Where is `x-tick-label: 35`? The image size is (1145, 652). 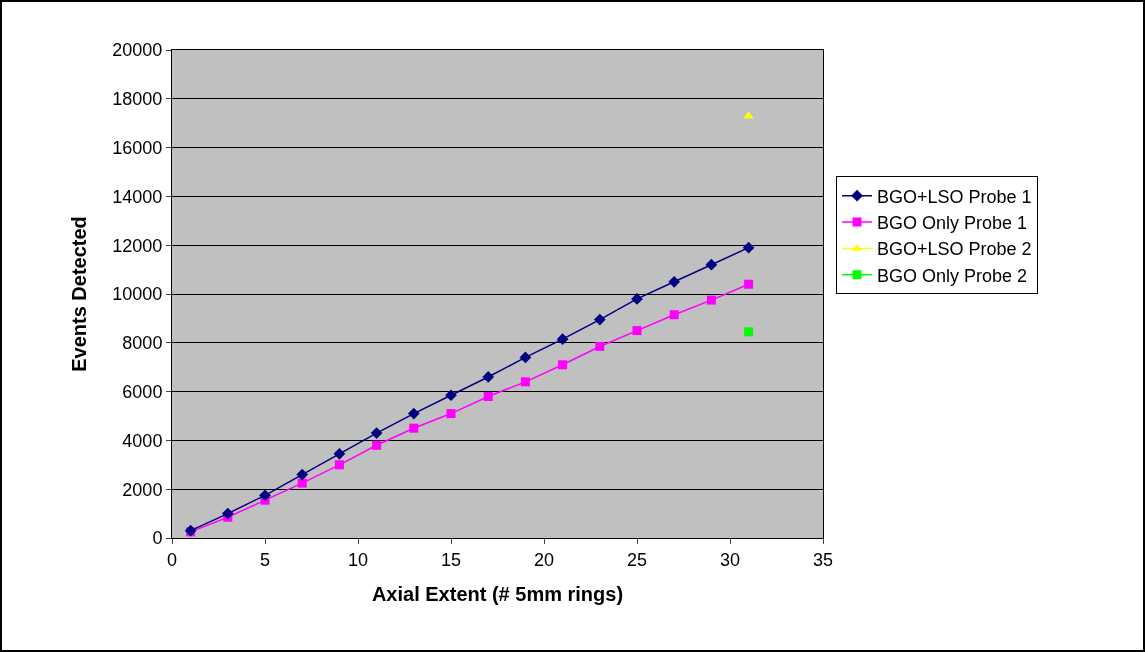
x-tick-label: 35 is located at coordinates (823, 559).